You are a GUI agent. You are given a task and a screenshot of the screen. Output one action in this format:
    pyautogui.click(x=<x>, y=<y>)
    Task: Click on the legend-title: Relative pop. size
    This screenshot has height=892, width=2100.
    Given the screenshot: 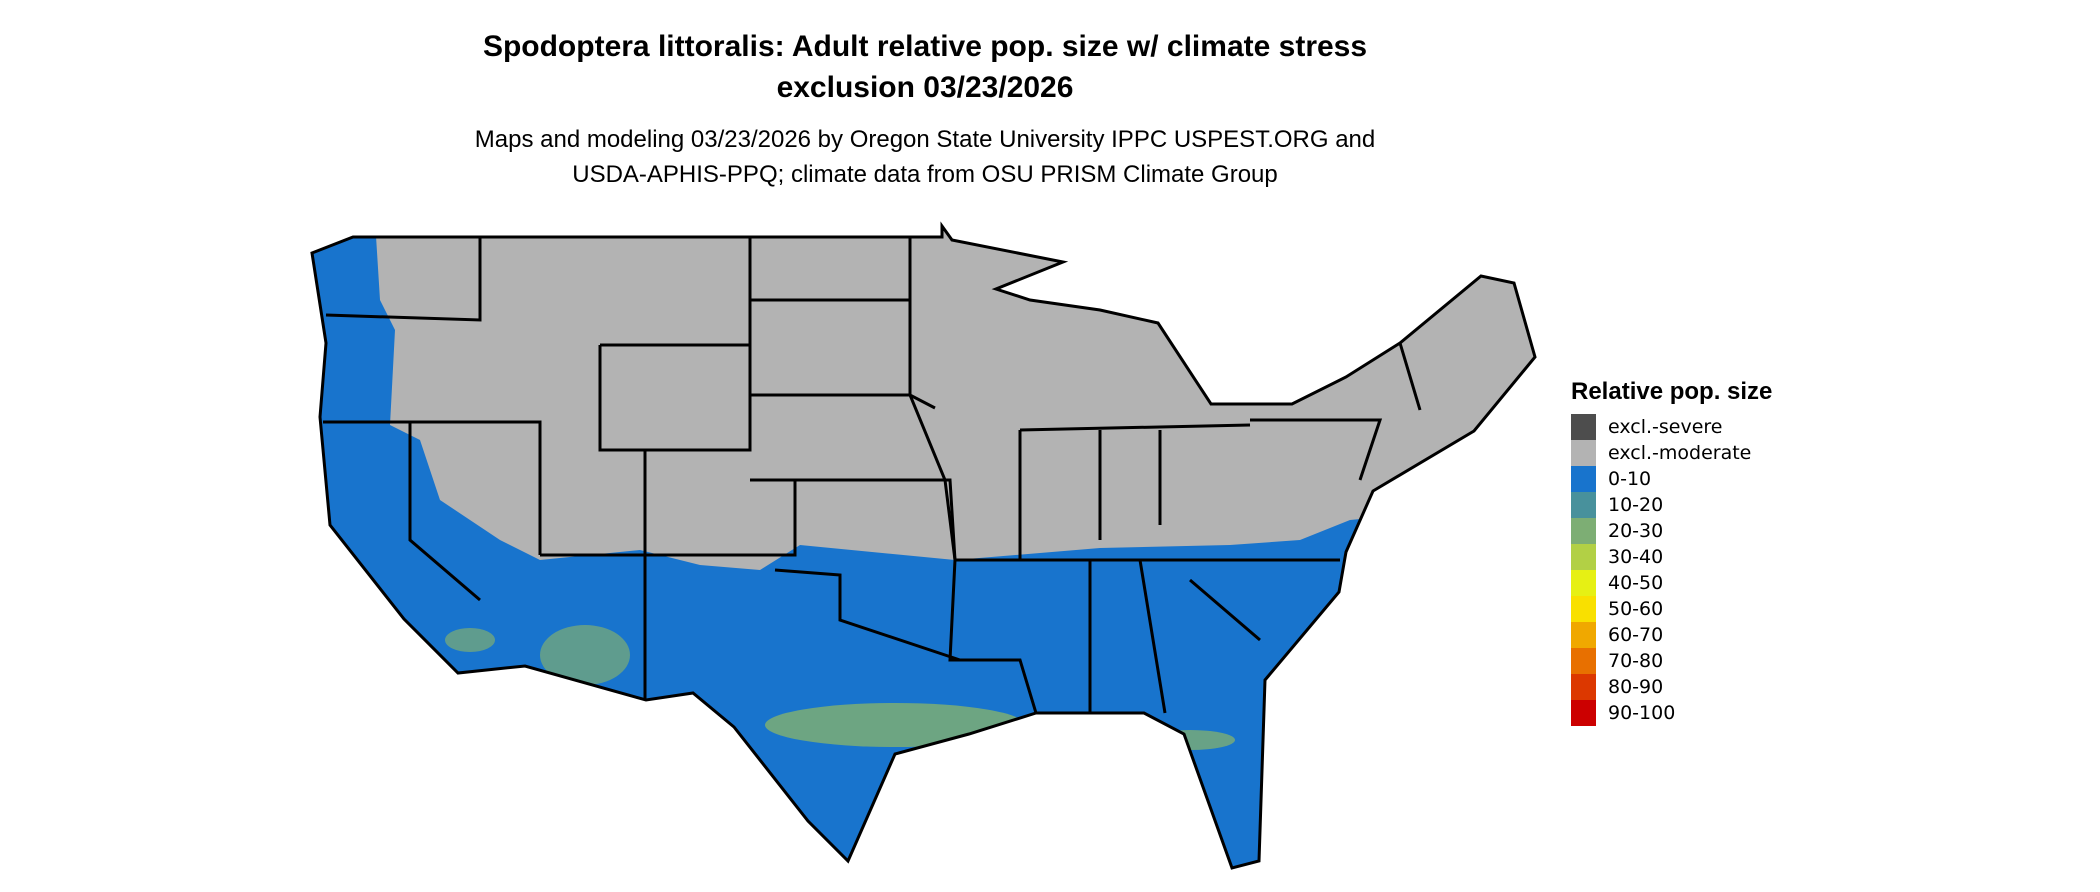 What is the action you would take?
    pyautogui.click(x=1672, y=391)
    